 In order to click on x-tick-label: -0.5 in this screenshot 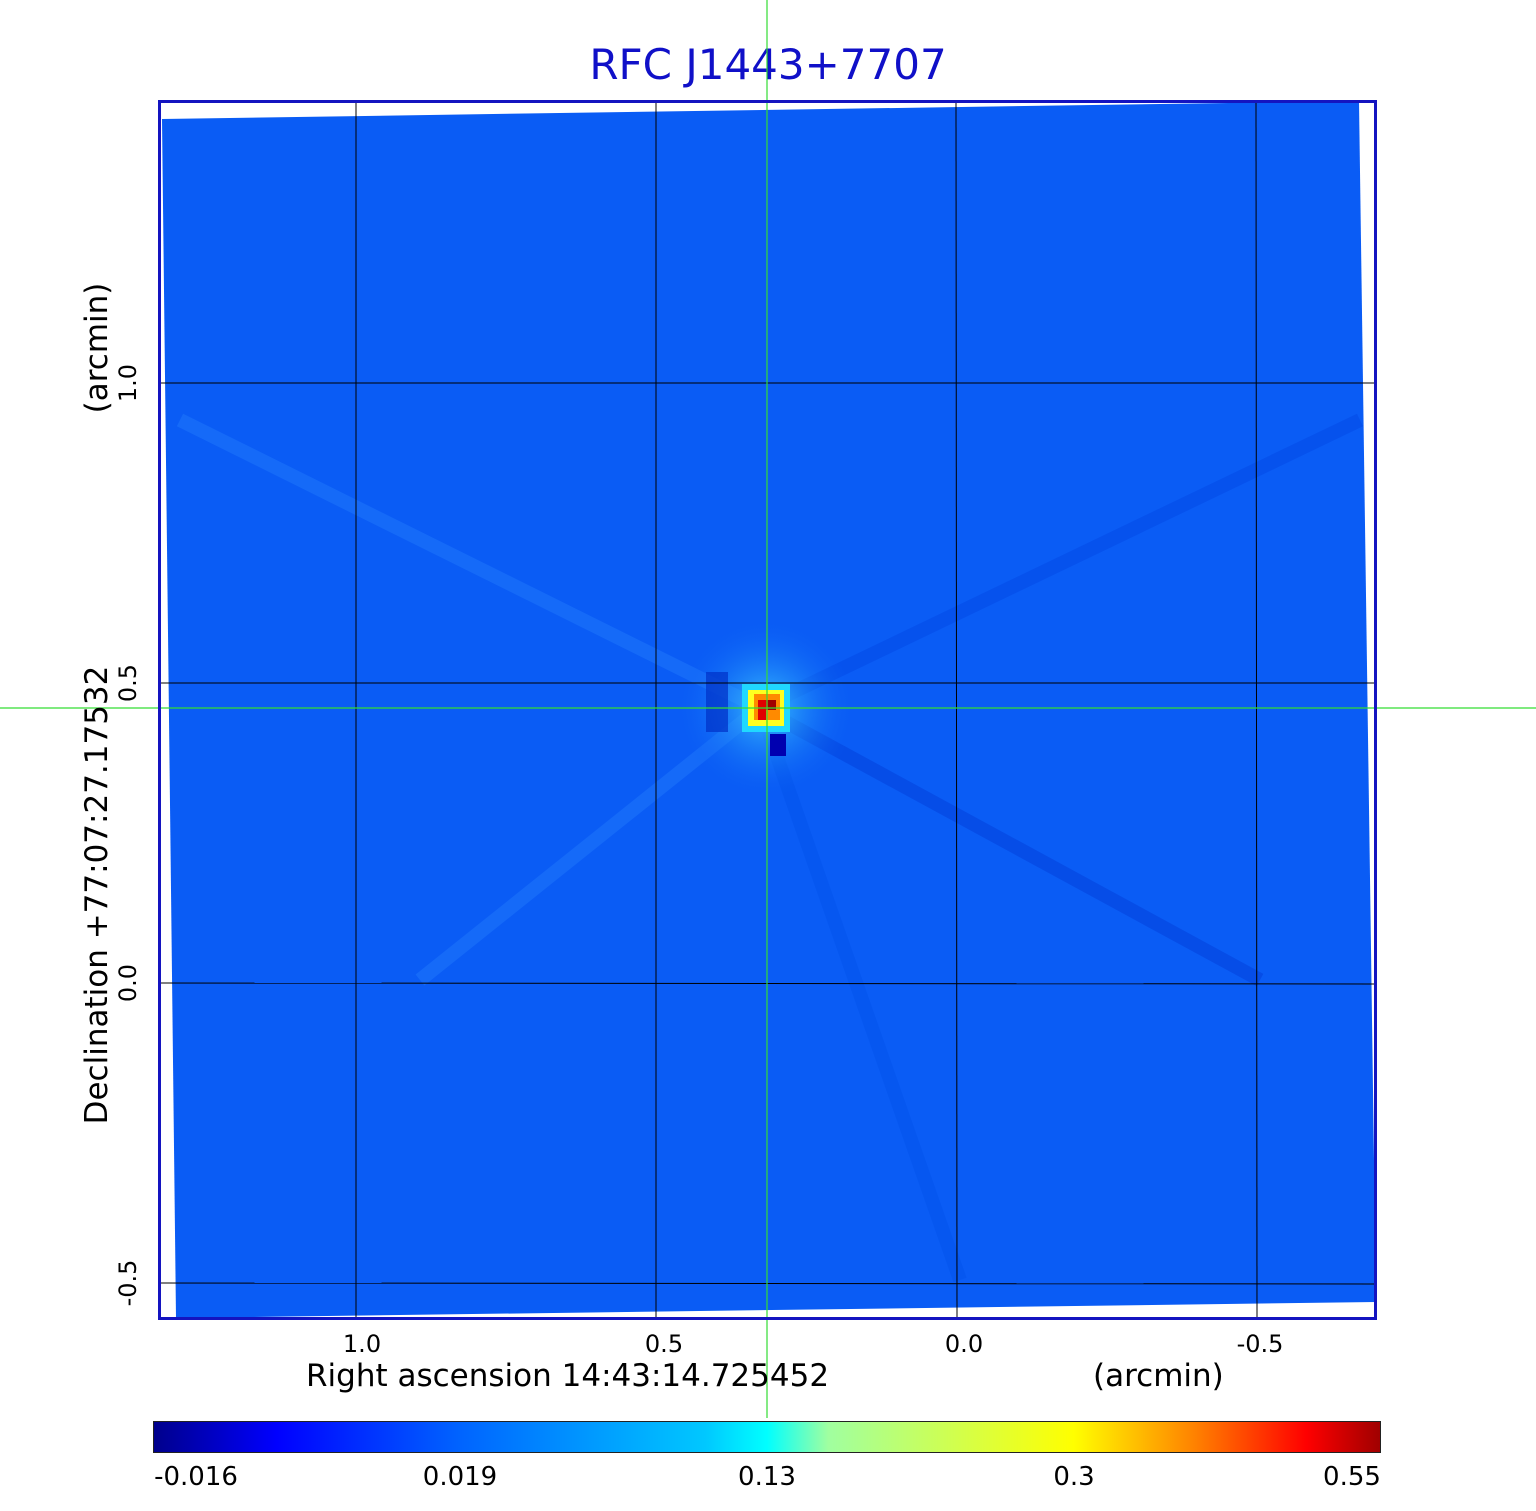, I will do `click(1260, 1344)`.